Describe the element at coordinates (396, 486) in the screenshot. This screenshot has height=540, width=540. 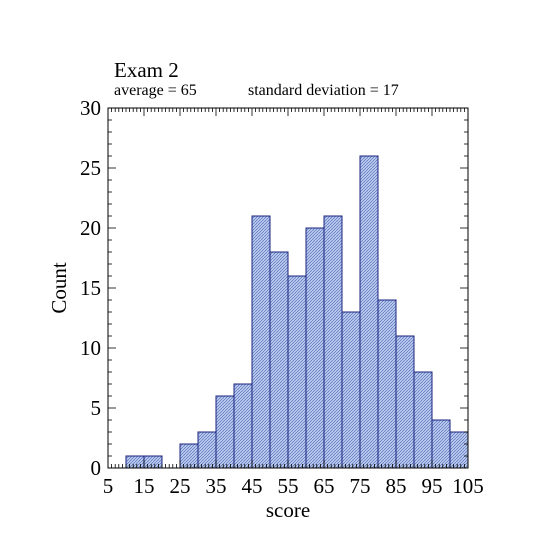
I see `x-tick-label: 85` at that location.